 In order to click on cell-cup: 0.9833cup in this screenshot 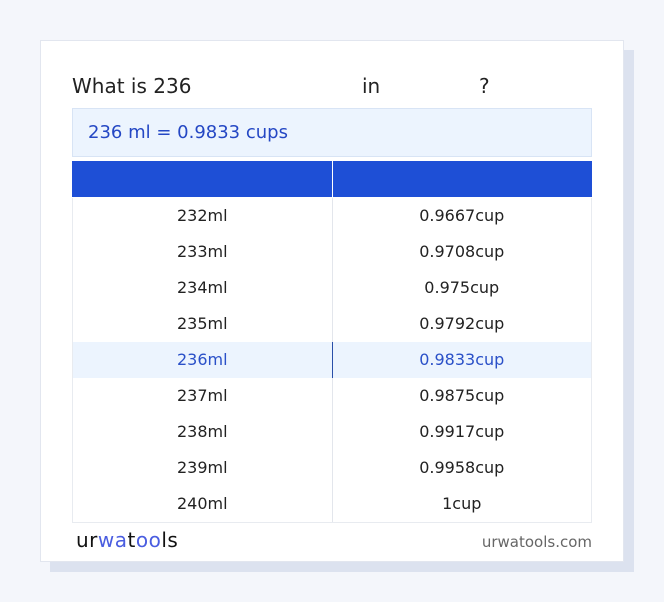, I will do `click(462, 359)`.